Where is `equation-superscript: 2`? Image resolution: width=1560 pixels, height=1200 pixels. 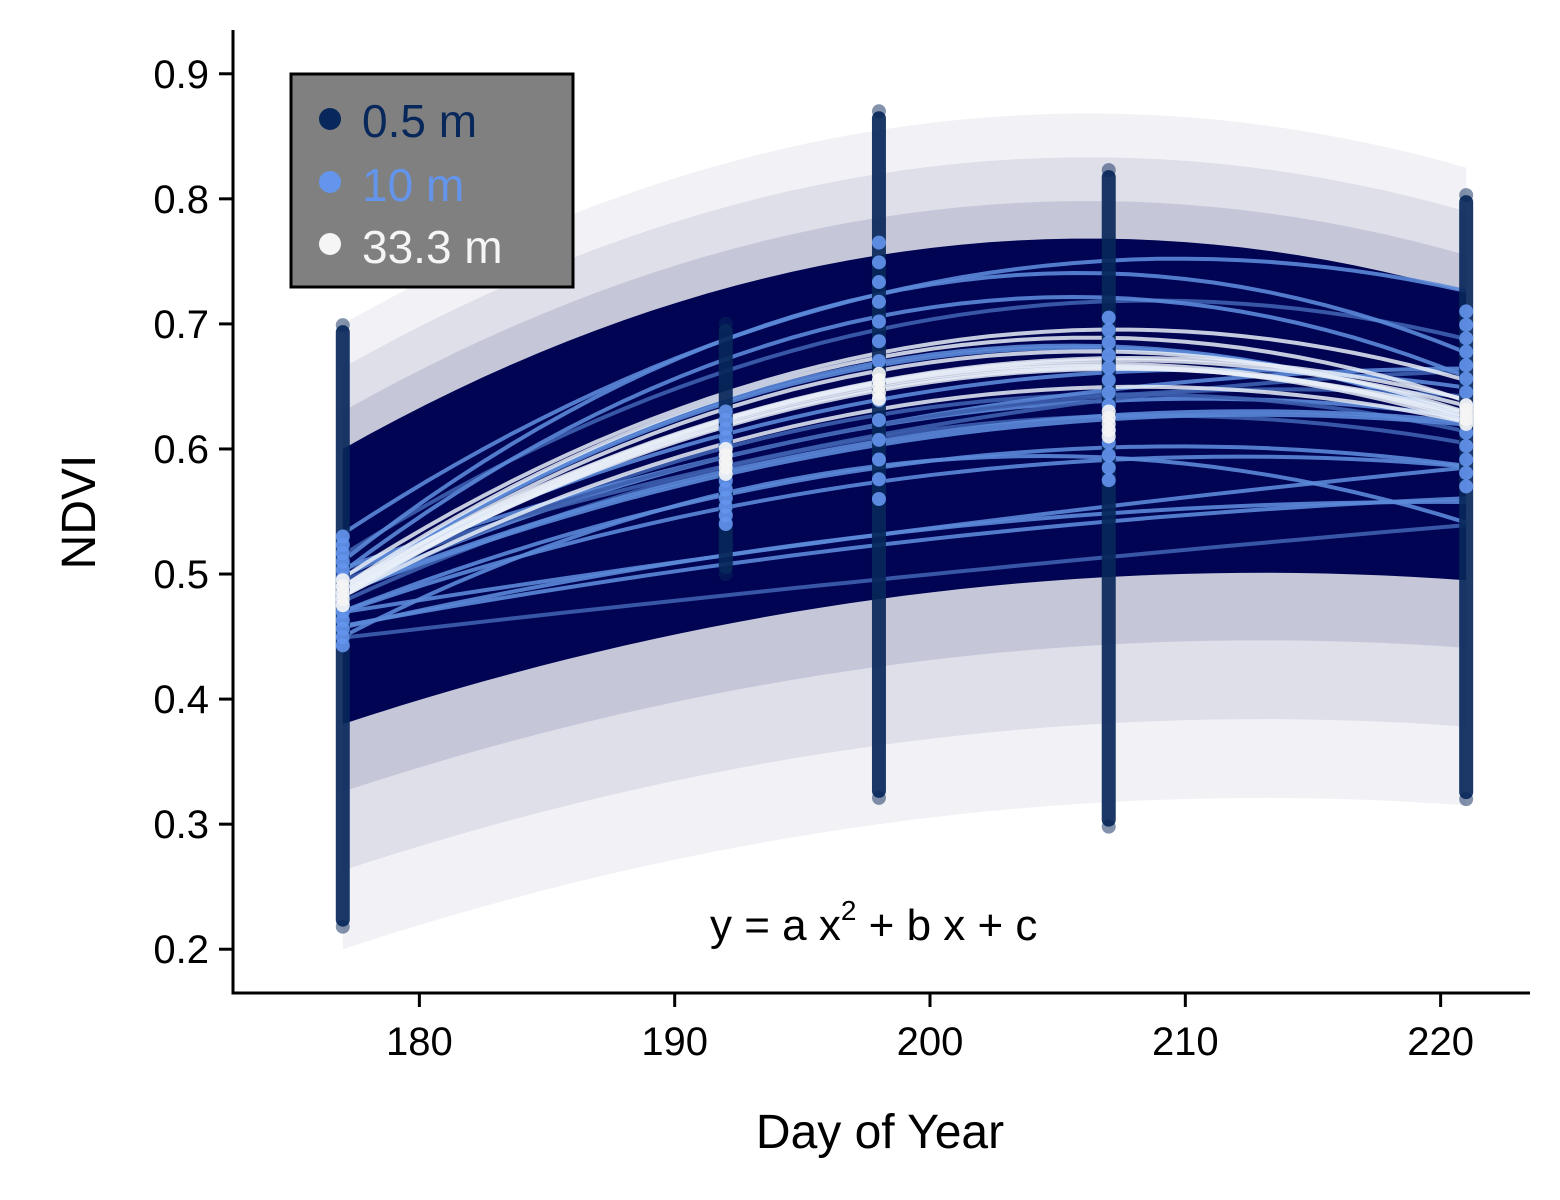
equation-superscript: 2 is located at coordinates (849, 910).